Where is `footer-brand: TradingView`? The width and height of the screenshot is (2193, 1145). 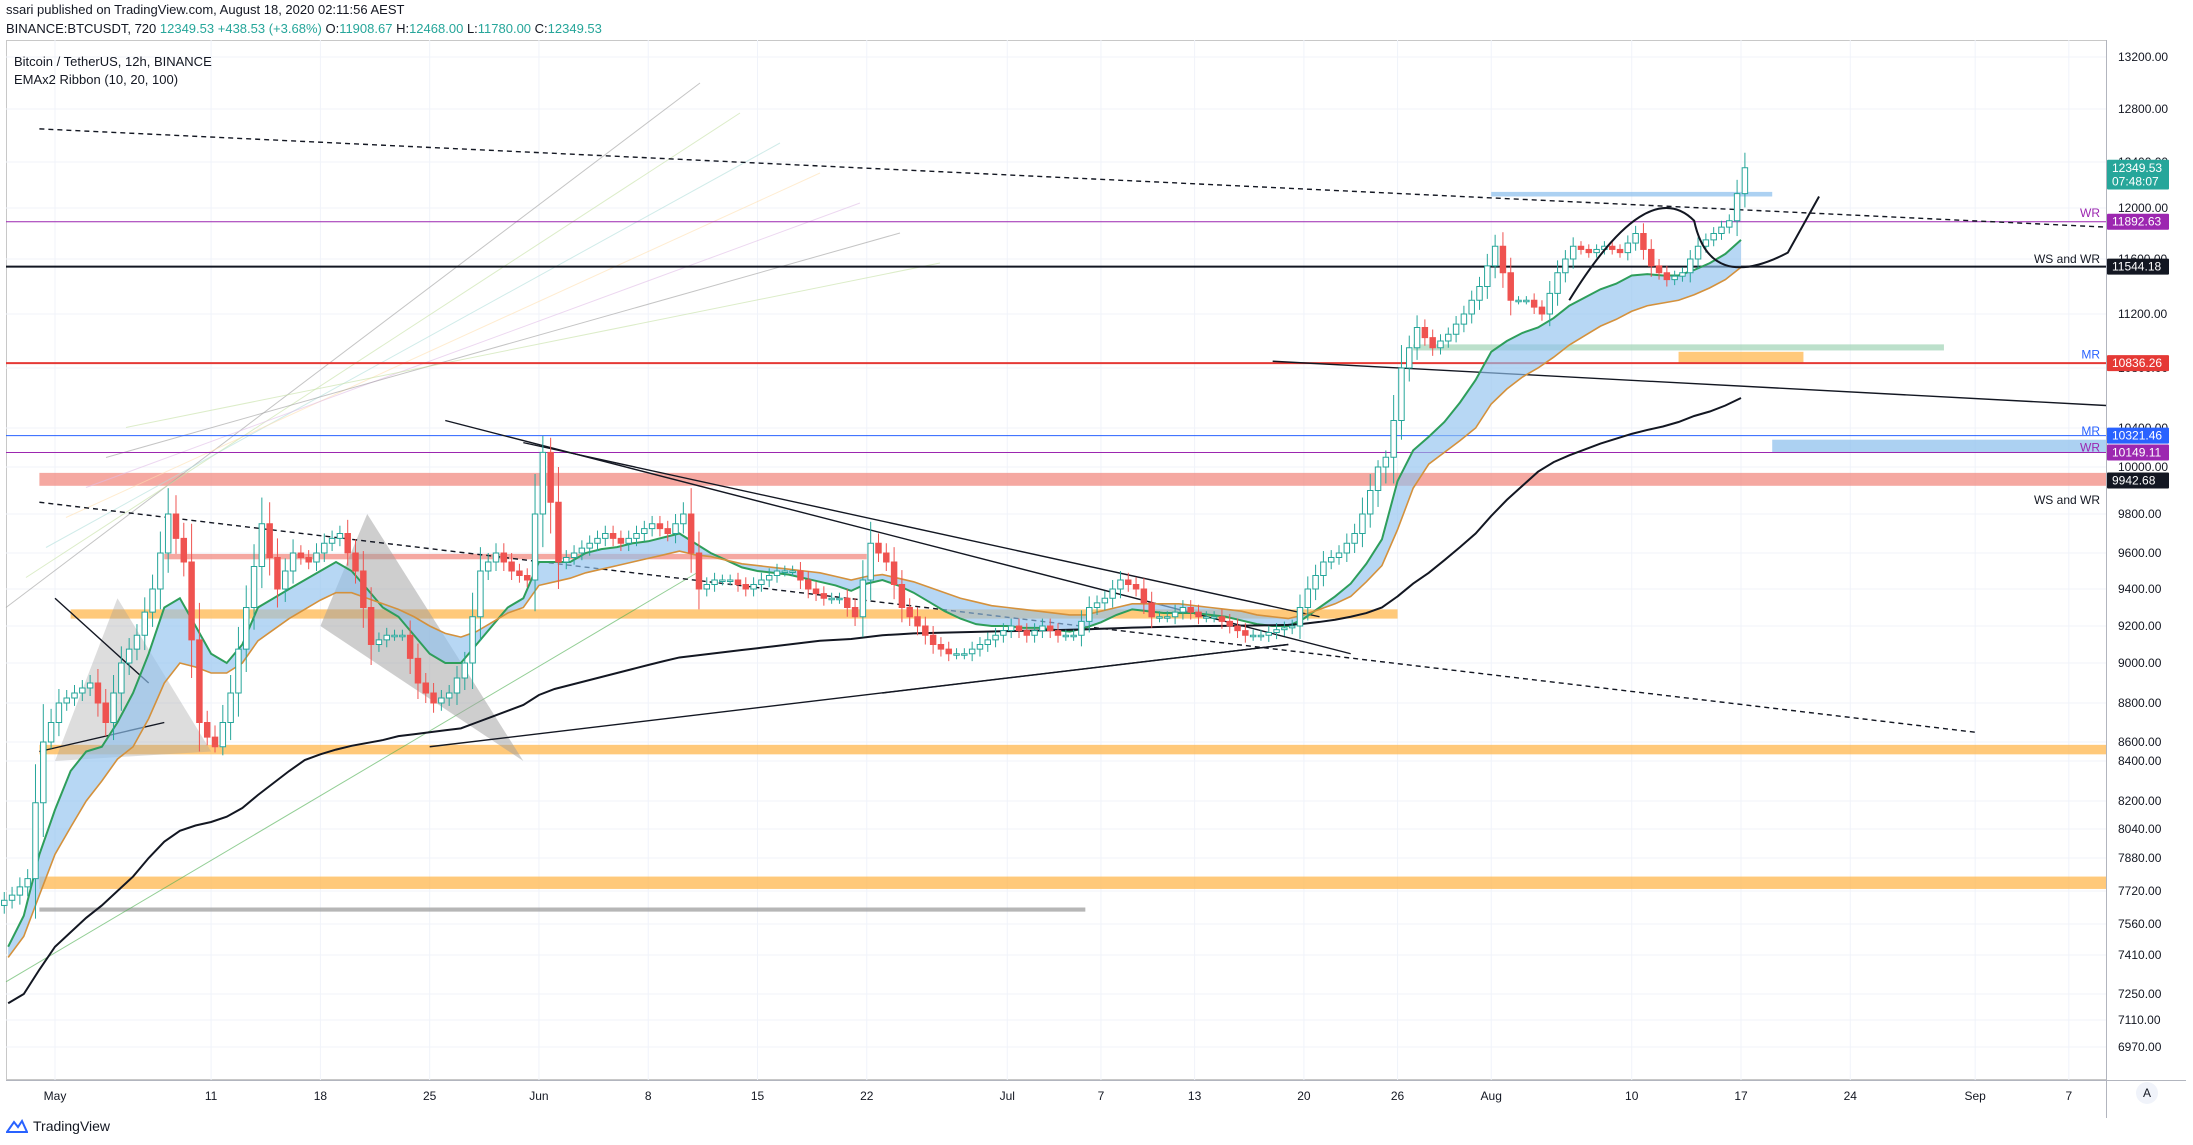 footer-brand: TradingView is located at coordinates (58, 1126).